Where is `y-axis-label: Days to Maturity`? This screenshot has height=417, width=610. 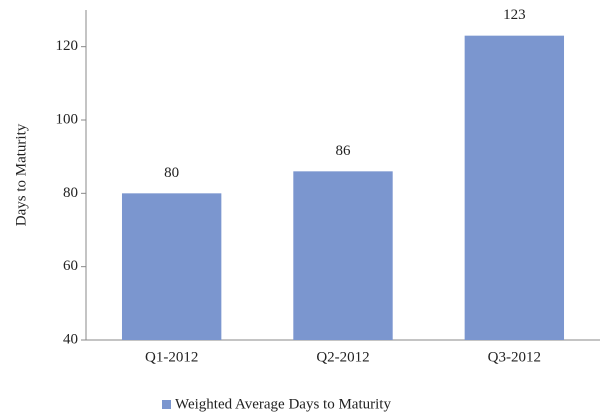 y-axis-label: Days to Maturity is located at coordinates (21, 174).